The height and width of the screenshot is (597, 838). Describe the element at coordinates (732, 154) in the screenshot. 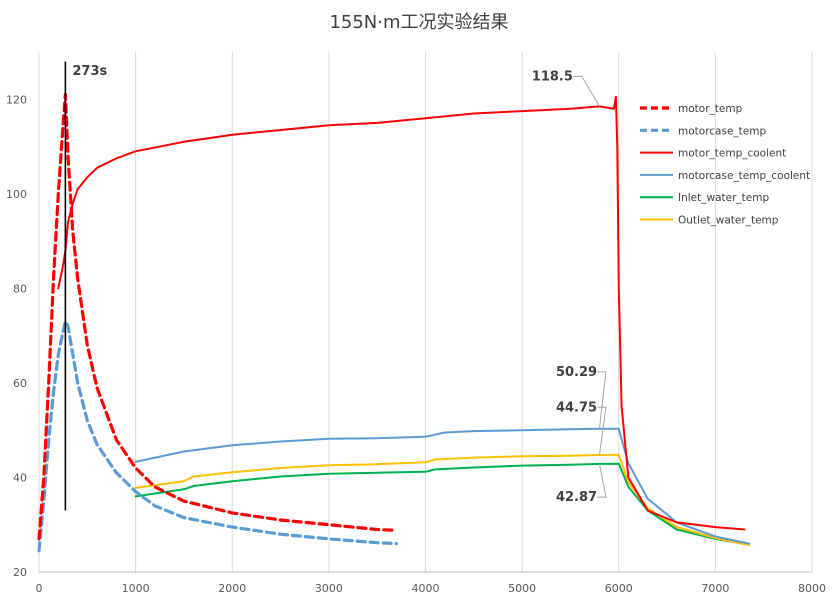

I see `legend-item-label: motor_temp_coolent` at that location.